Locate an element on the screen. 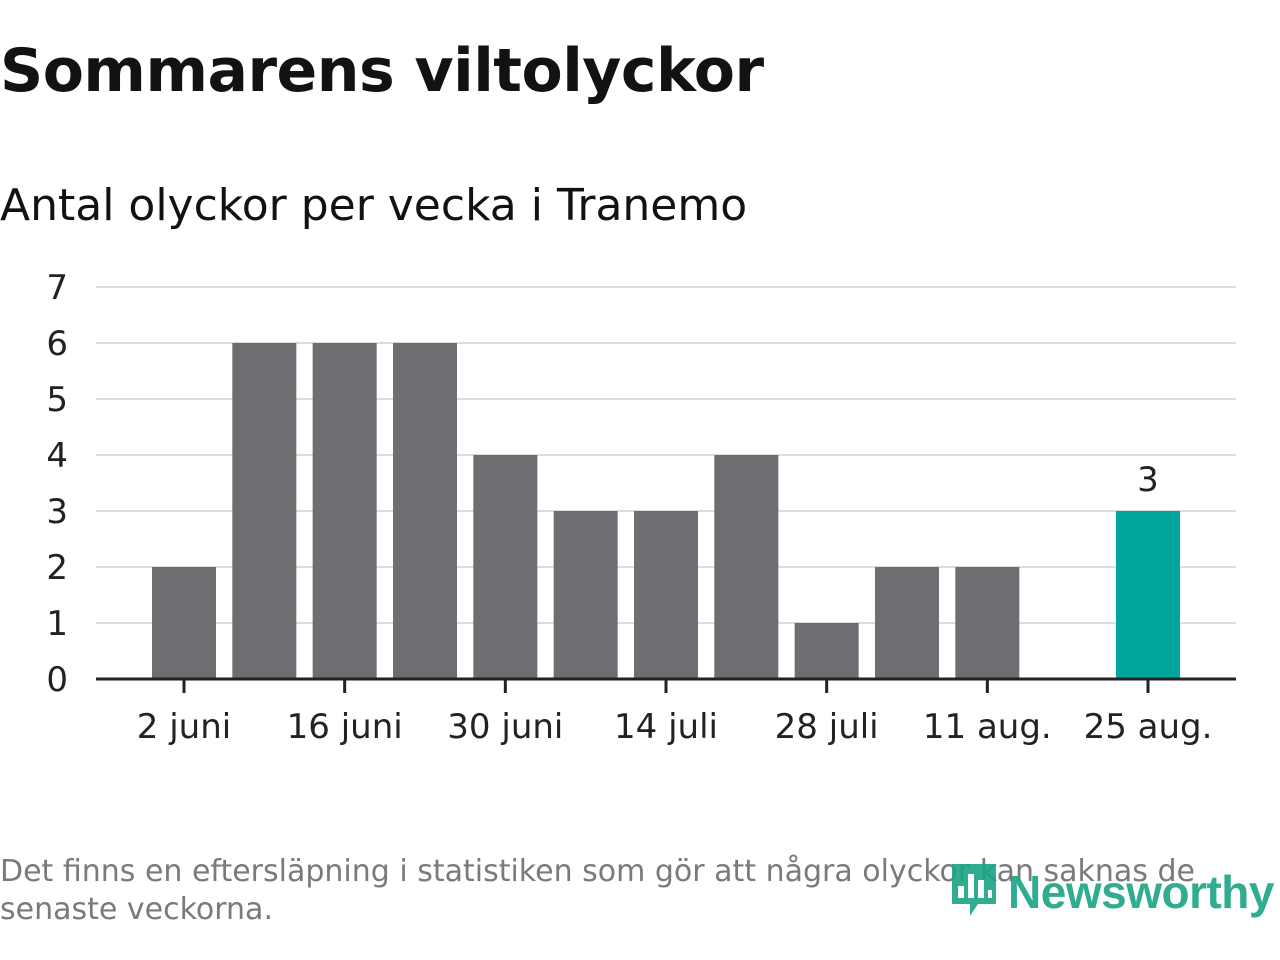 This screenshot has width=1280, height=960. y-tick-label: 0 is located at coordinates (57, 680).